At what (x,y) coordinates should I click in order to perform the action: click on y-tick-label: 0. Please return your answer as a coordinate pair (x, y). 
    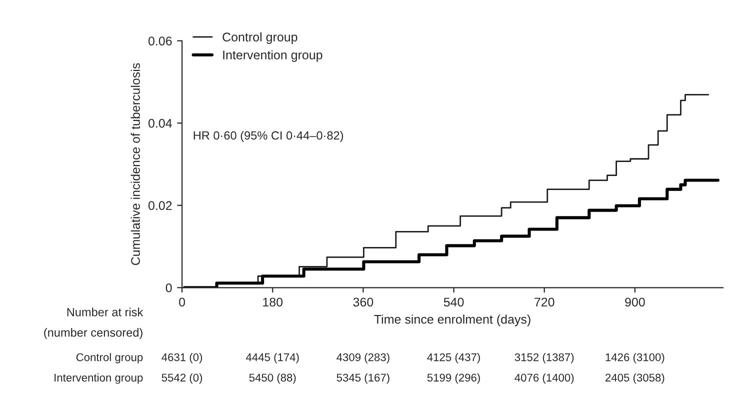
    Looking at the image, I should click on (169, 287).